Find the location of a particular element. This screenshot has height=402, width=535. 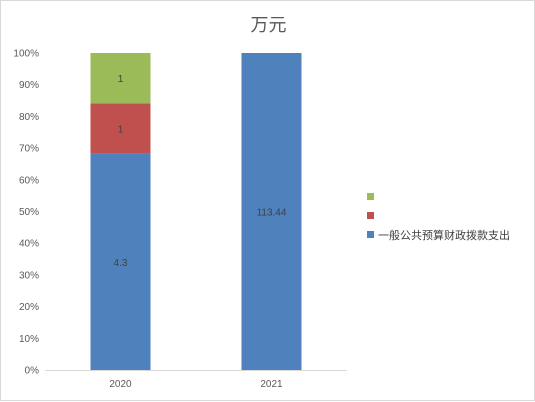

data-label: 113.44 is located at coordinates (272, 213).